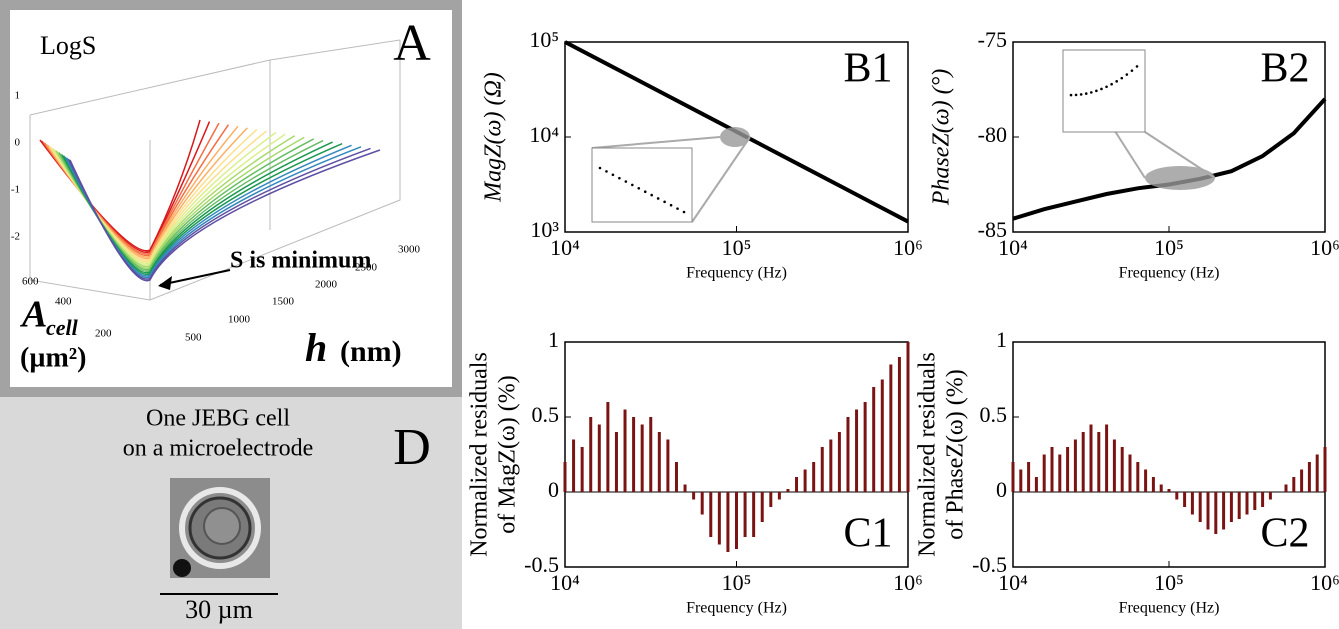  Describe the element at coordinates (412, 43) in the screenshot. I see `panel-label: A` at that location.